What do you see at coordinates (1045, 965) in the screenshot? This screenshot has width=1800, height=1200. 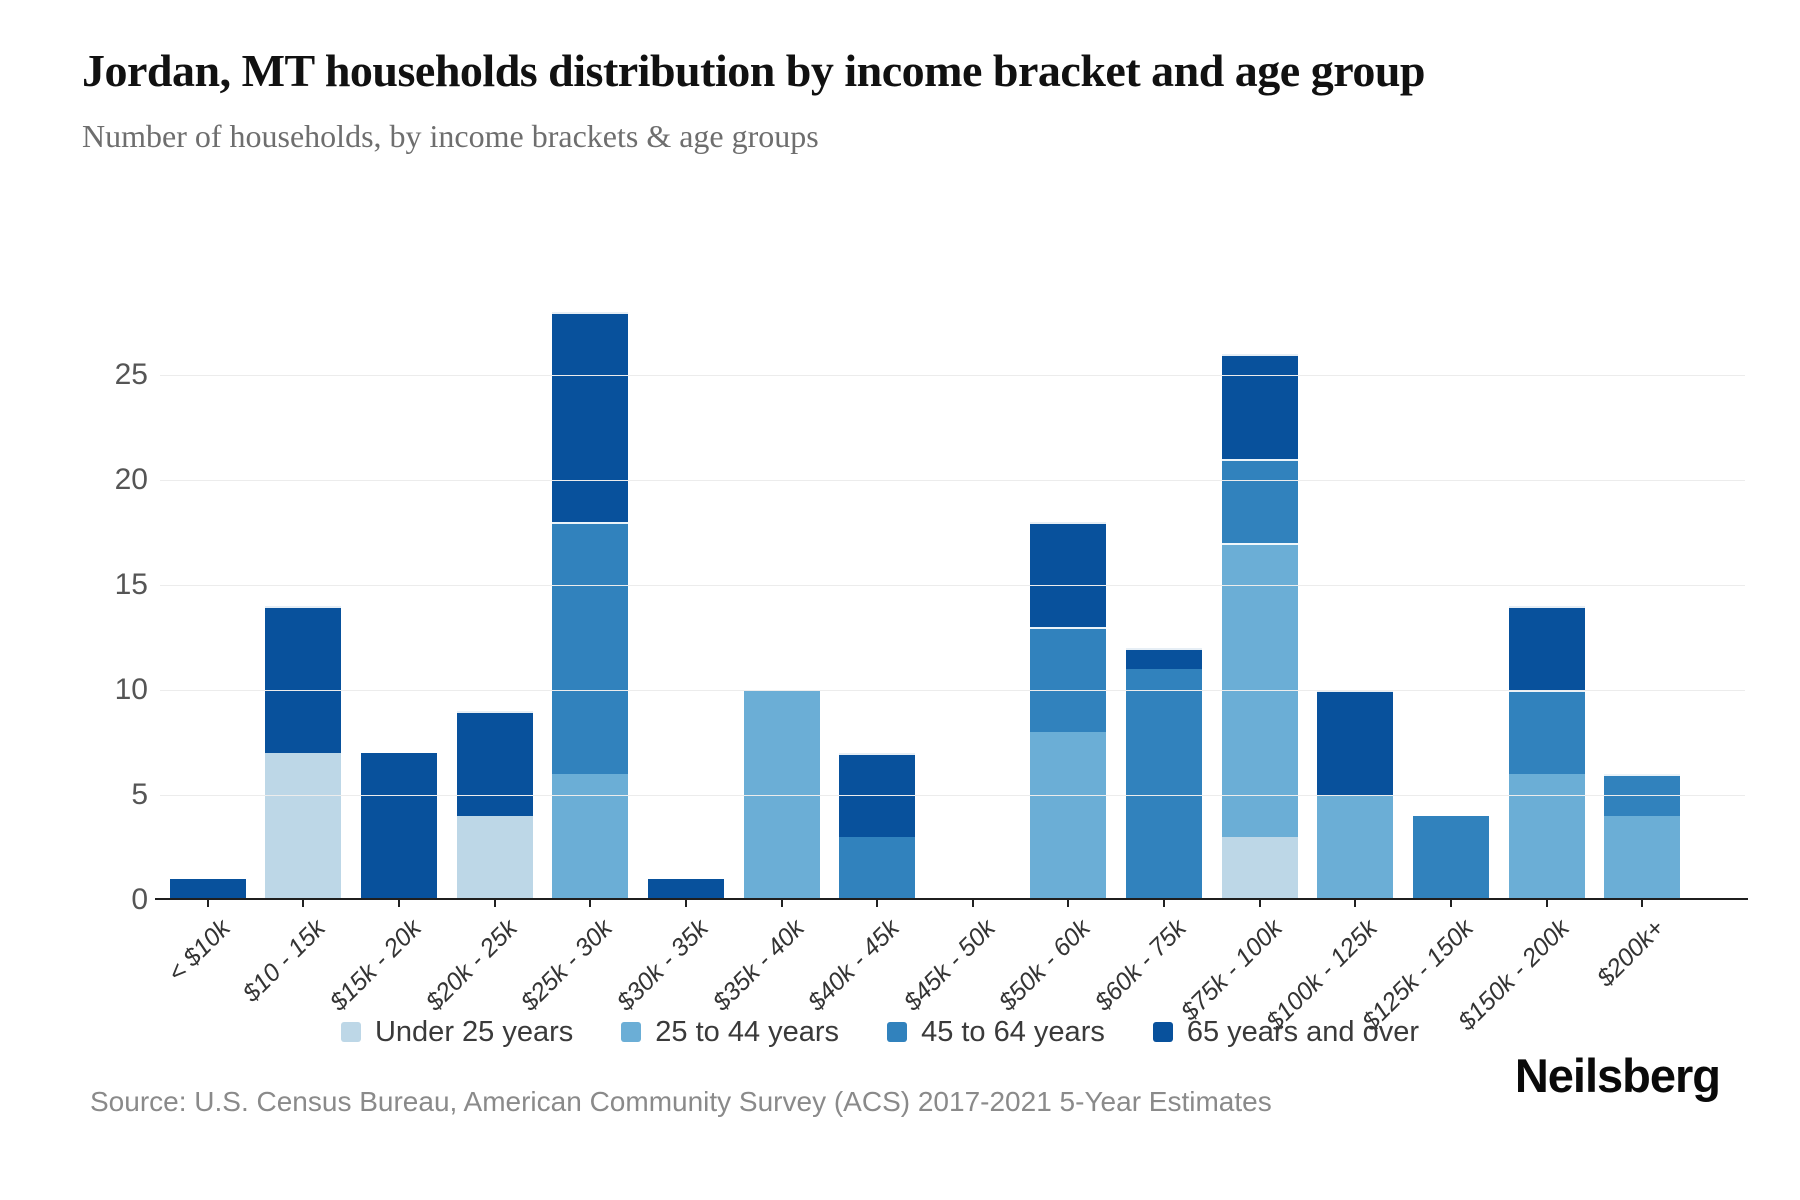 I see `x-tick-label: $50k - 60k` at bounding box center [1045, 965].